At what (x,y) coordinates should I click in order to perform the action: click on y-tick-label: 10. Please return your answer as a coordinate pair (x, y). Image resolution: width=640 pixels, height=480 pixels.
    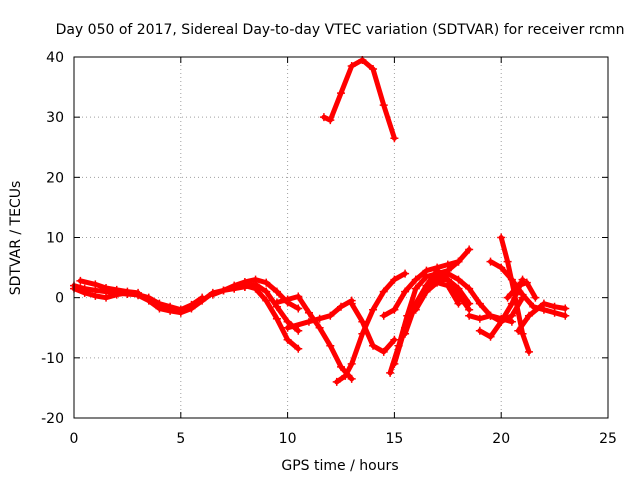
    Looking at the image, I should click on (55, 239).